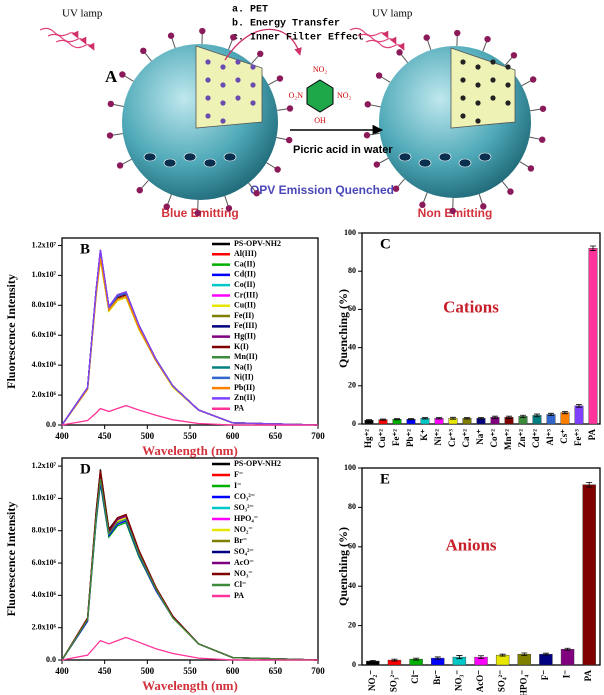 Image resolution: width=604 pixels, height=695 pixels. I want to click on x-tick-label: NO₂⁻, so click(372, 680).